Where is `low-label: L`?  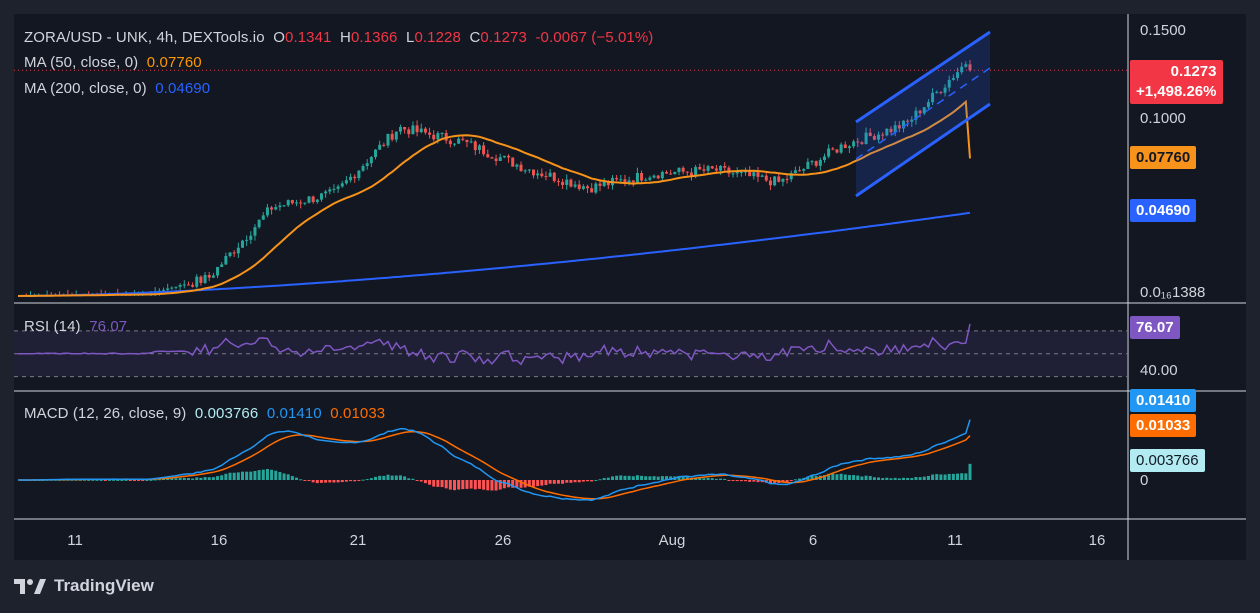 low-label: L is located at coordinates (410, 37).